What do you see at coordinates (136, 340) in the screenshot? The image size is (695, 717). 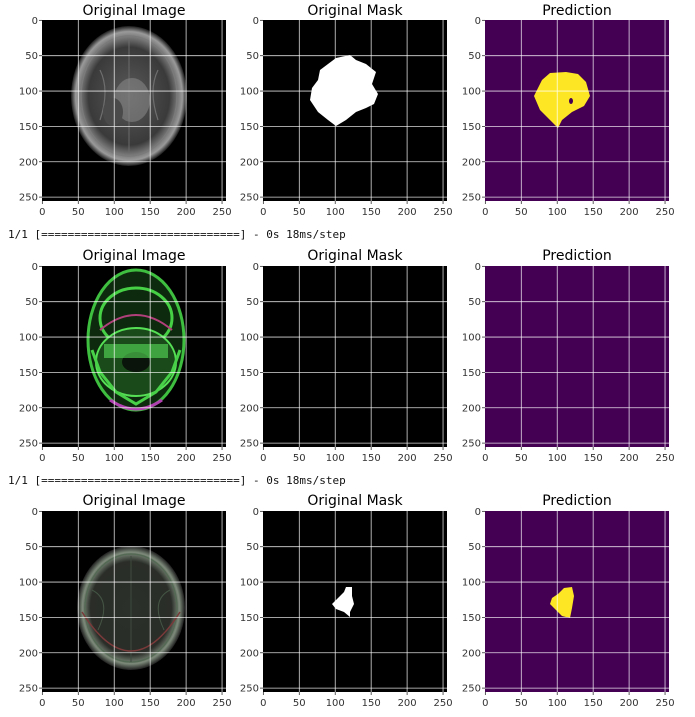 I see `mri-image-head` at bounding box center [136, 340].